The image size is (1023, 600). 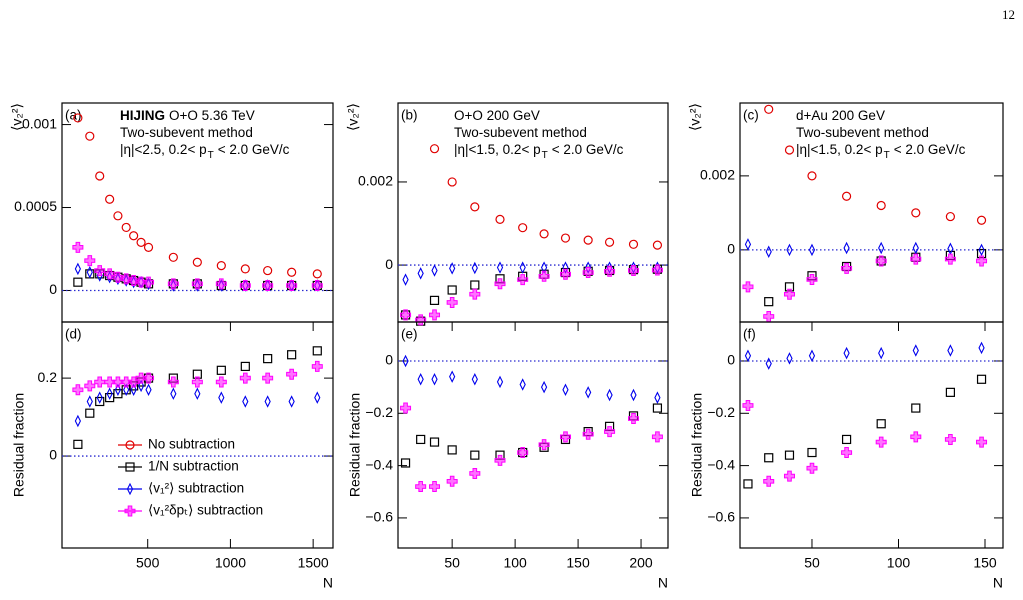 I want to click on x-axis-label: N, so click(x=998, y=583).